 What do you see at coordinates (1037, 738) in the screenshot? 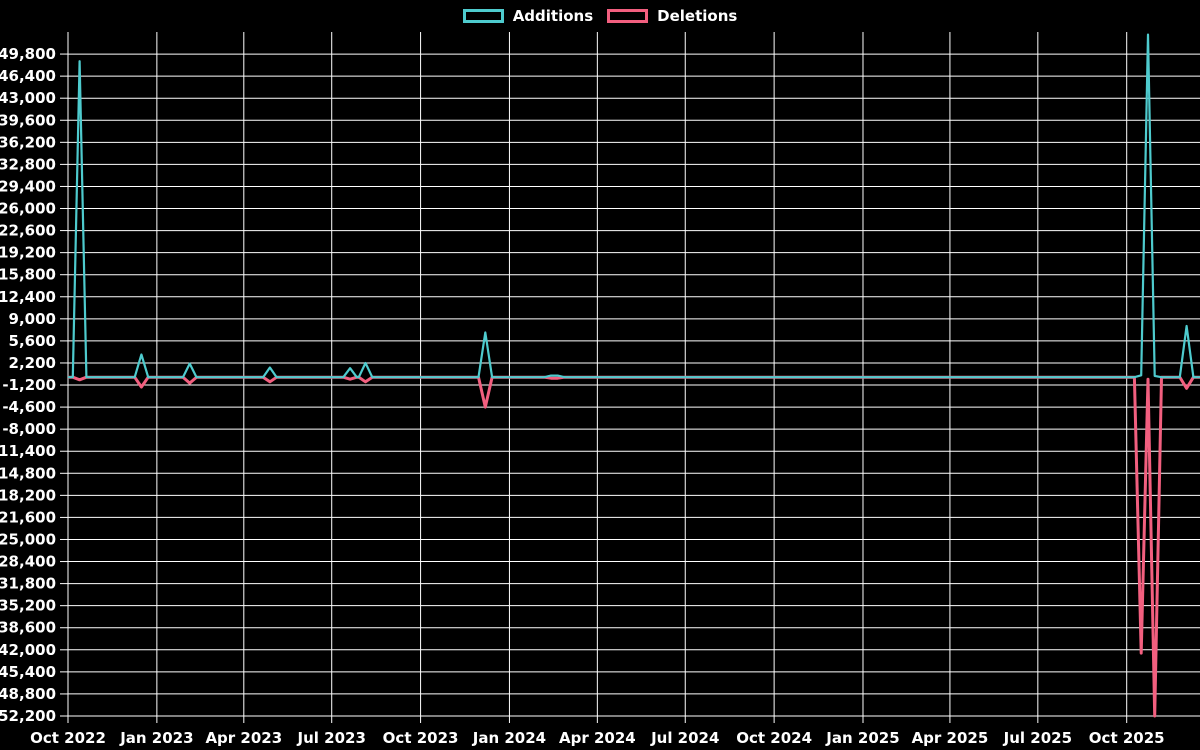
I see `x-tick-label: Jul 2025` at bounding box center [1037, 738].